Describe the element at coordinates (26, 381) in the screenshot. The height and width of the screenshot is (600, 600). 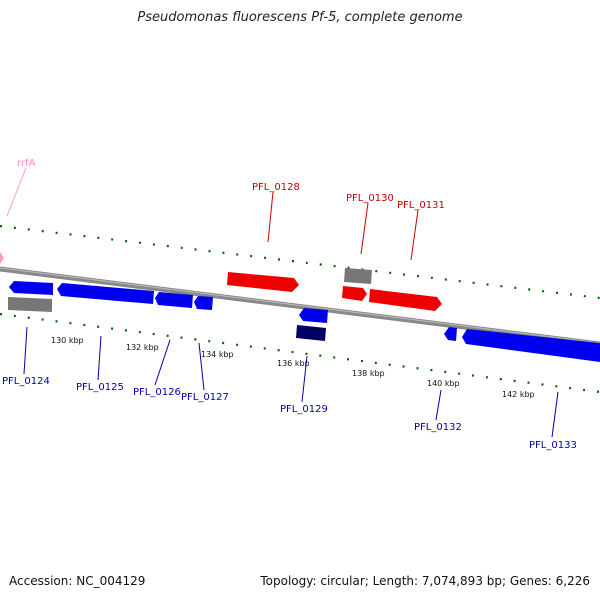
I see `label-PFL_0124: PFL_0124` at that location.